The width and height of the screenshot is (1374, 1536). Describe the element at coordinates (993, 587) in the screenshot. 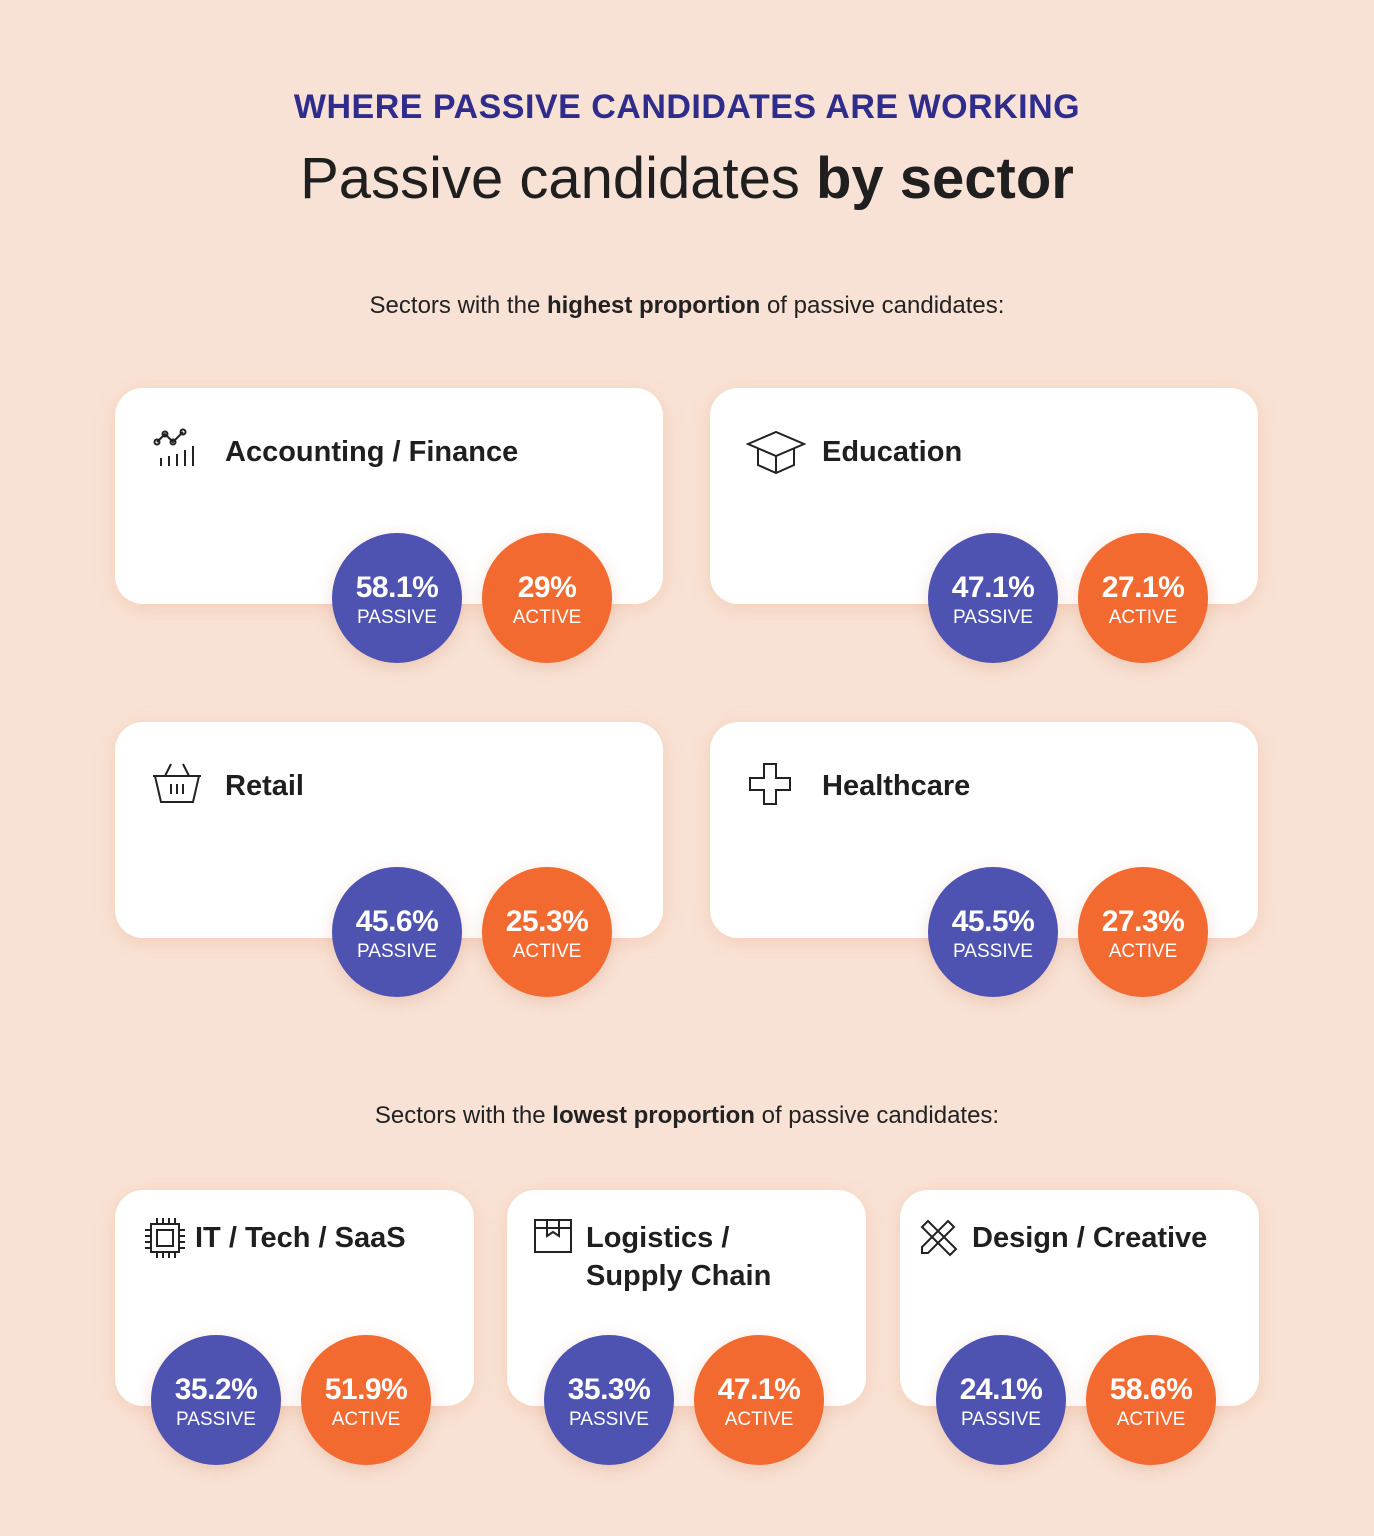

I see `passive-value: 47.1%` at that location.